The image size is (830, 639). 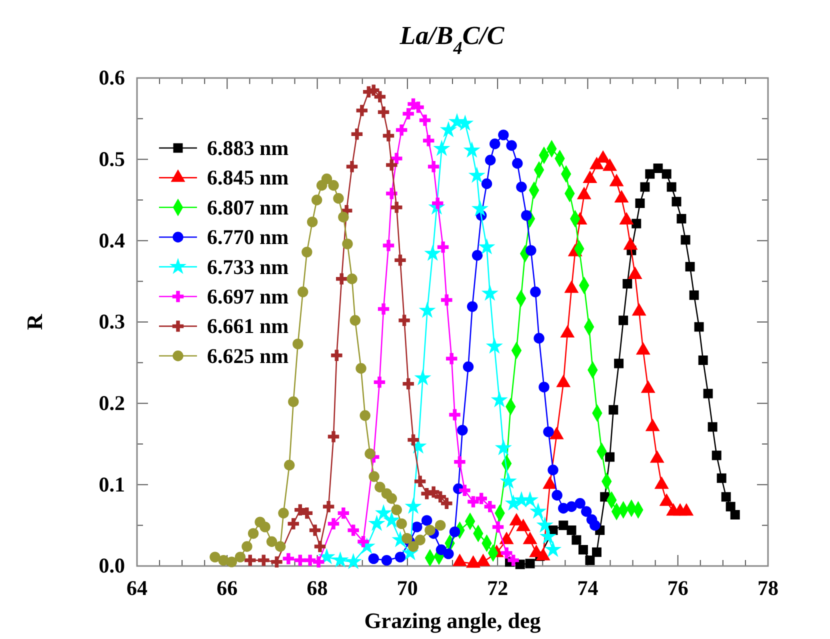 I want to click on x-tick-label: 76, so click(x=677, y=588).